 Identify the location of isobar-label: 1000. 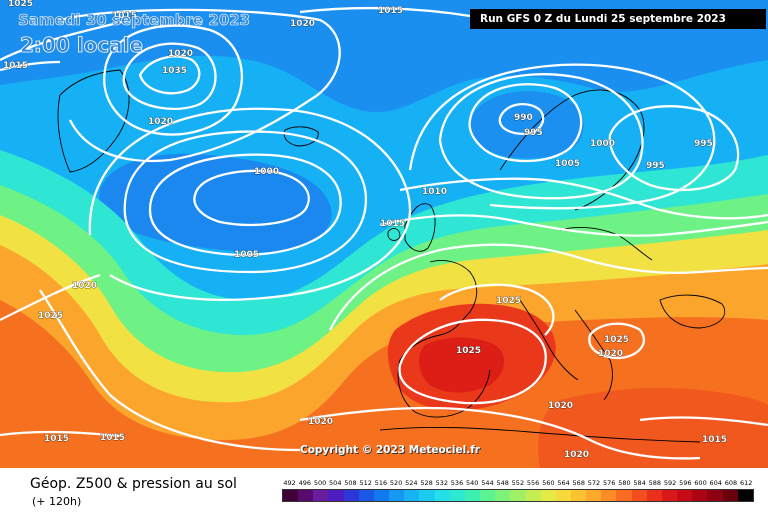
(266, 172).